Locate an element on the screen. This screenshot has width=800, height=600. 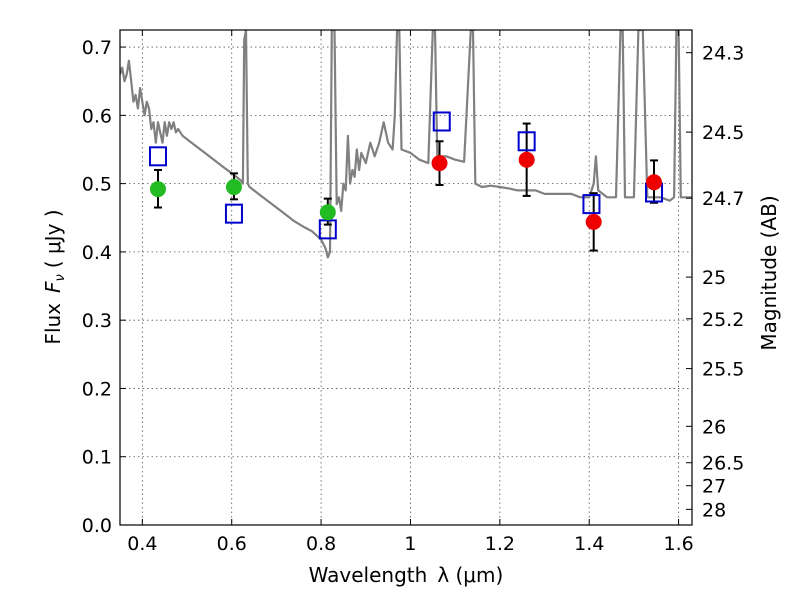
model-photometry-layer is located at coordinates (406, 175).